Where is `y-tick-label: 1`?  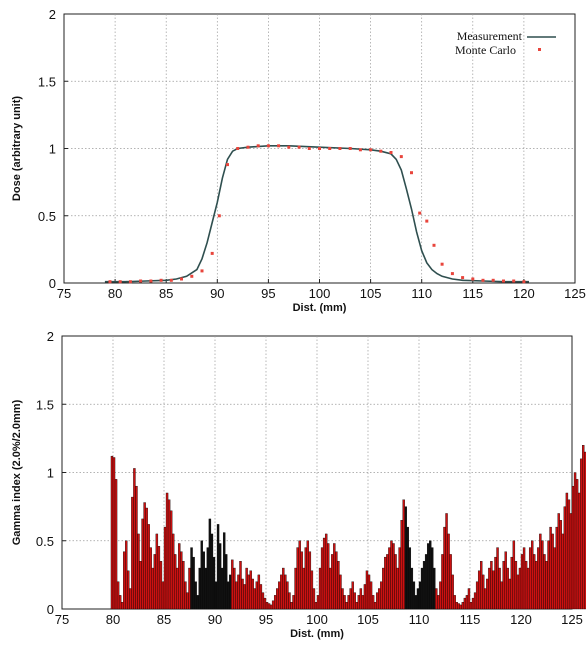
y-tick-label: 1 is located at coordinates (52, 149).